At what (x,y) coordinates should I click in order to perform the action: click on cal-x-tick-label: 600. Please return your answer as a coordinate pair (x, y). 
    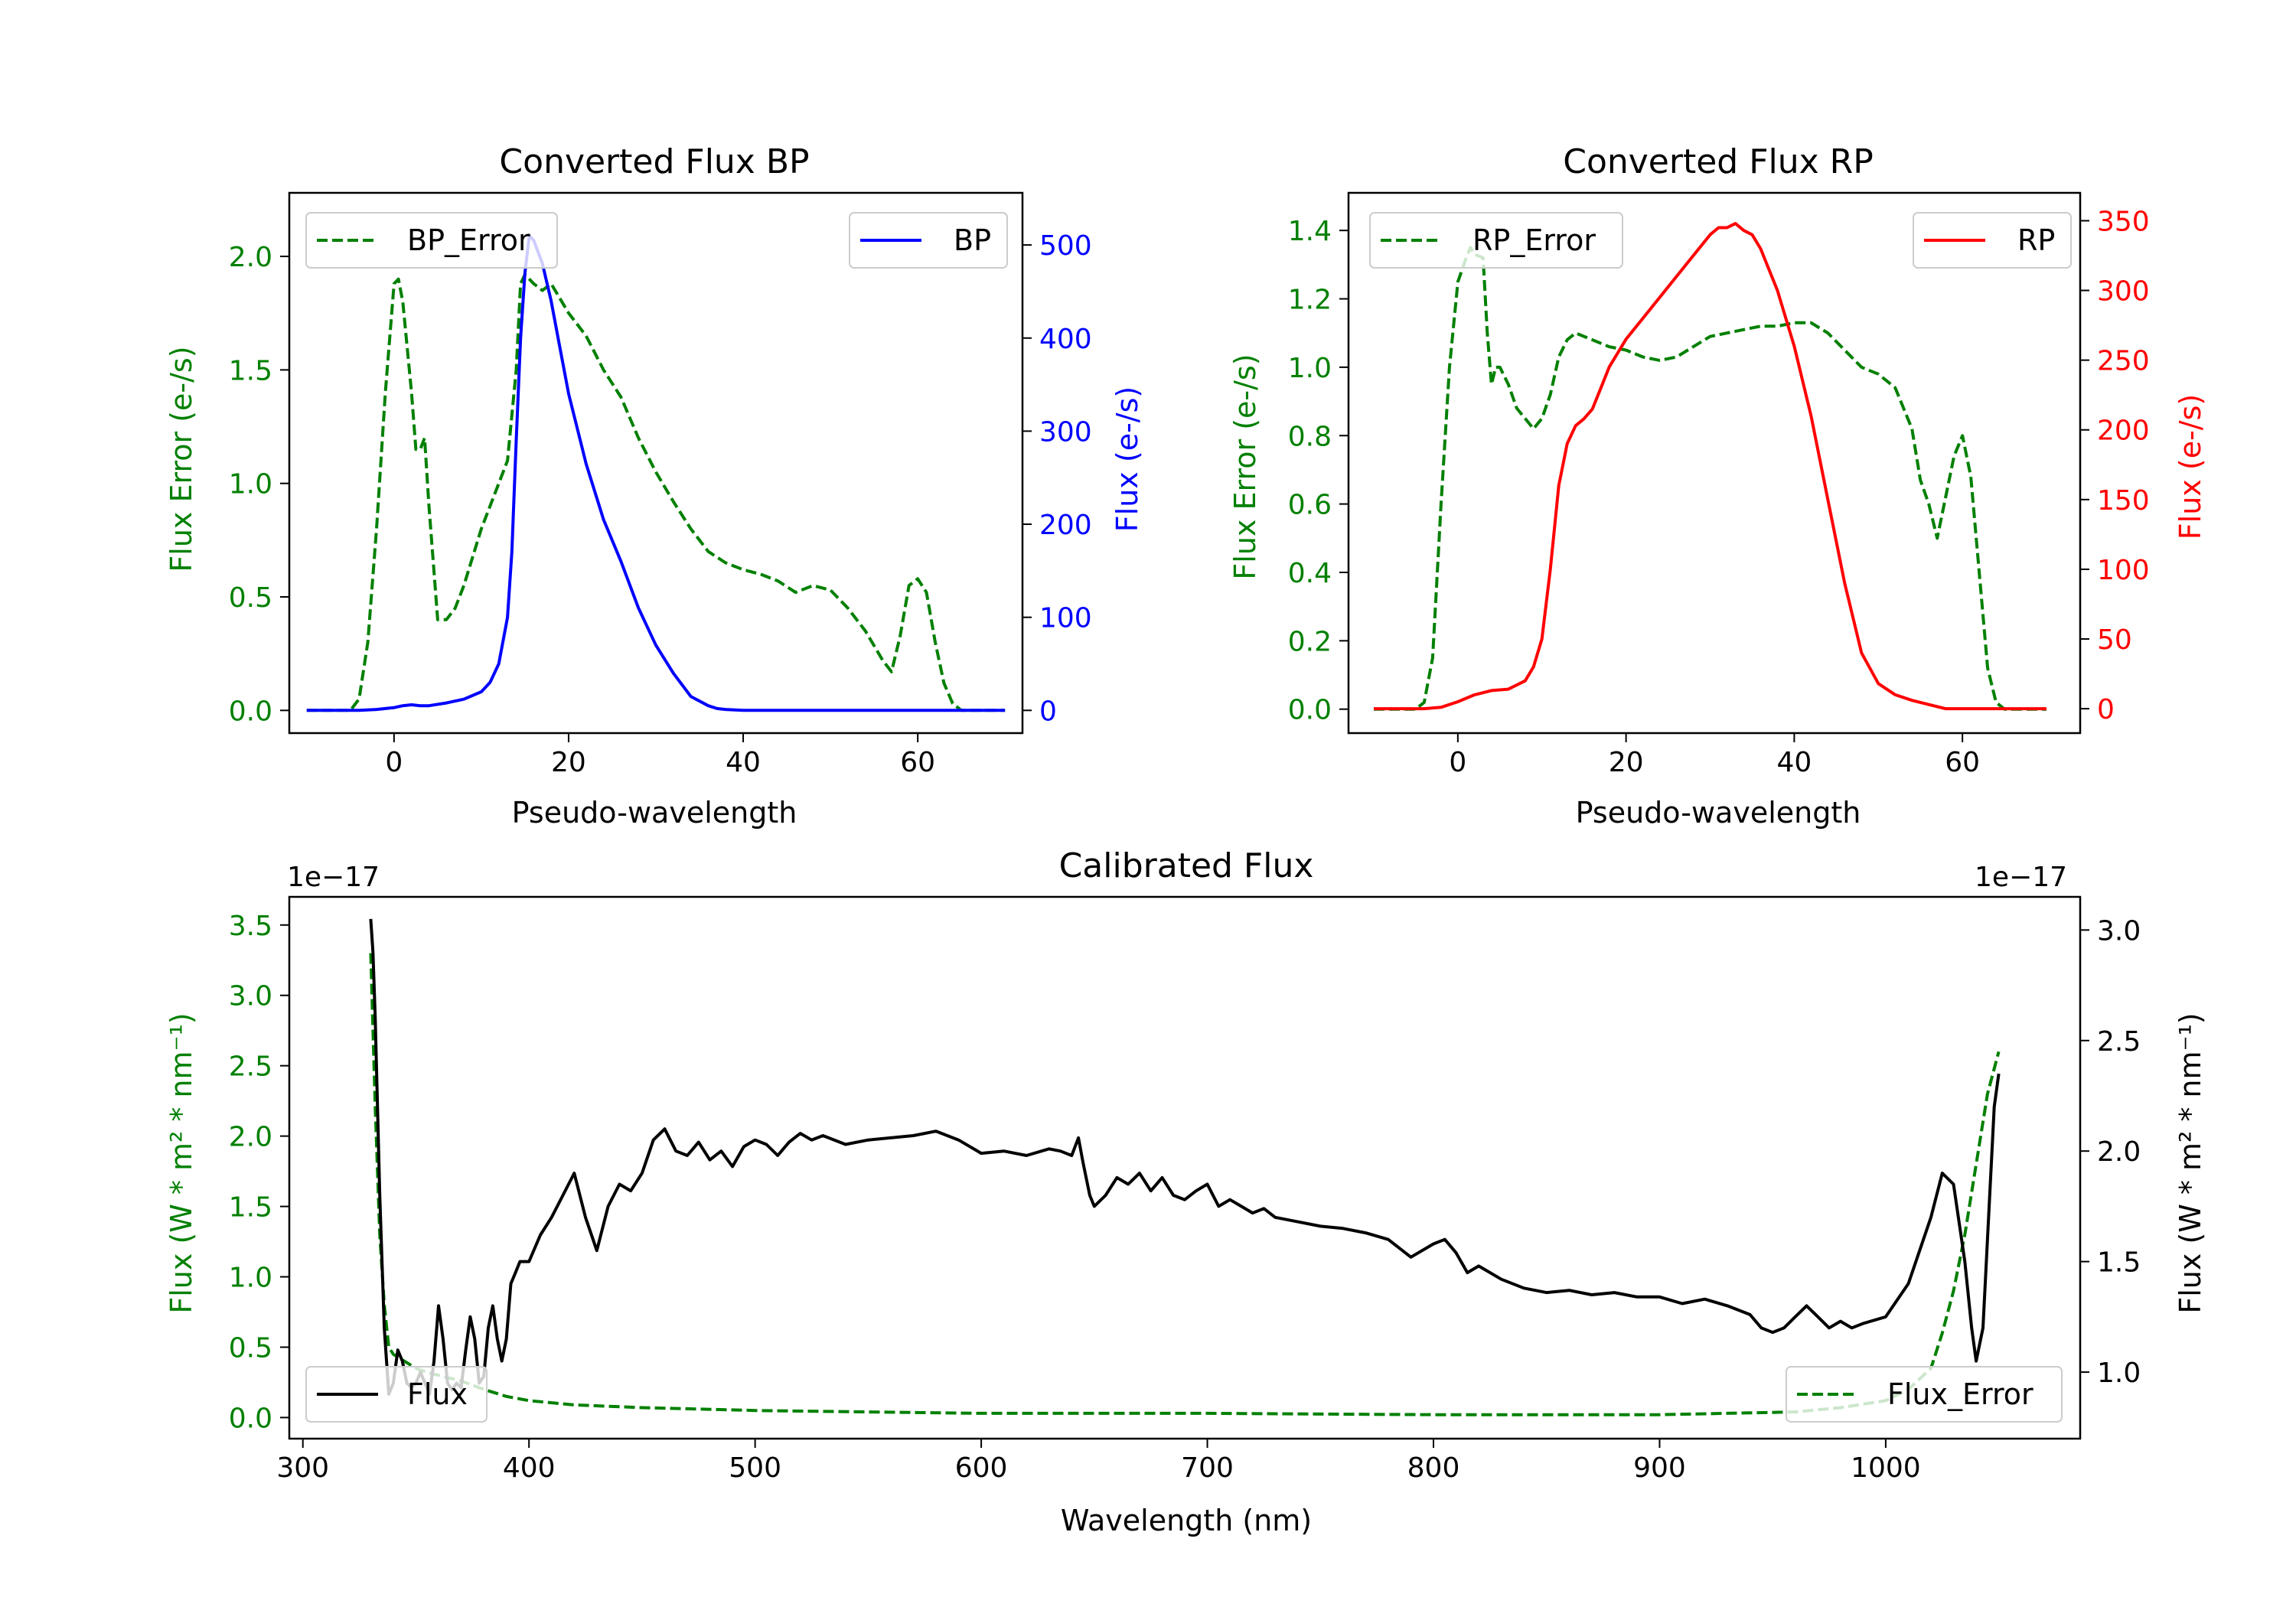
    Looking at the image, I should click on (981, 1468).